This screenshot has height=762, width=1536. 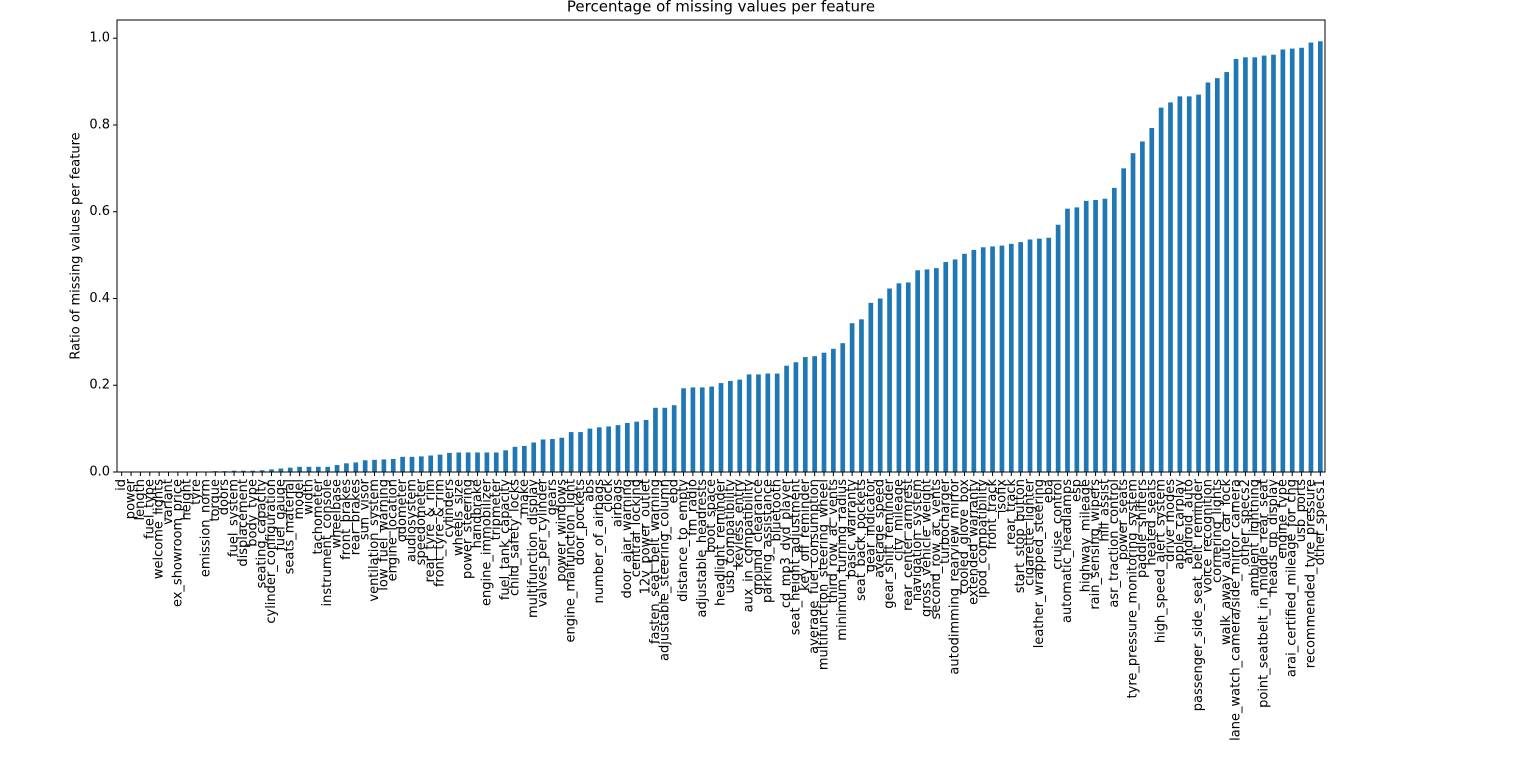 I want to click on x-tick-label: handbrake, so click(x=477, y=513).